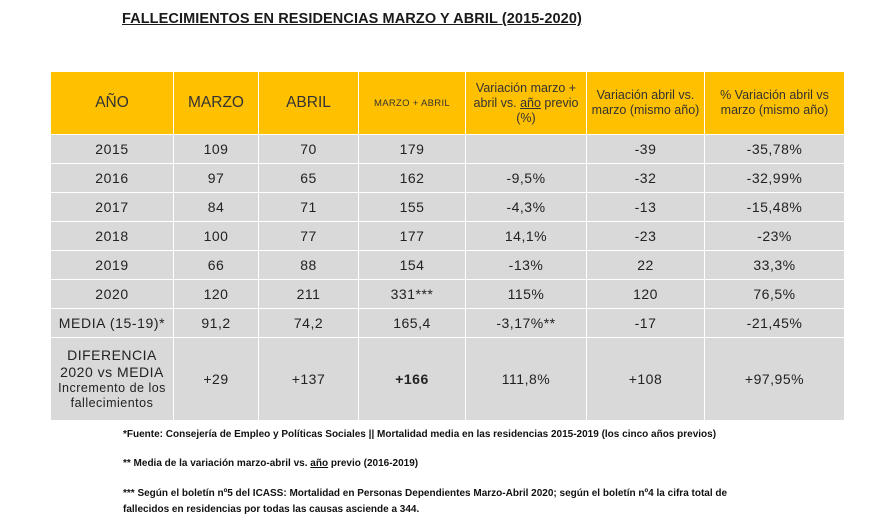 The height and width of the screenshot is (529, 883). What do you see at coordinates (308, 236) in the screenshot?
I see `cell-april: 77` at bounding box center [308, 236].